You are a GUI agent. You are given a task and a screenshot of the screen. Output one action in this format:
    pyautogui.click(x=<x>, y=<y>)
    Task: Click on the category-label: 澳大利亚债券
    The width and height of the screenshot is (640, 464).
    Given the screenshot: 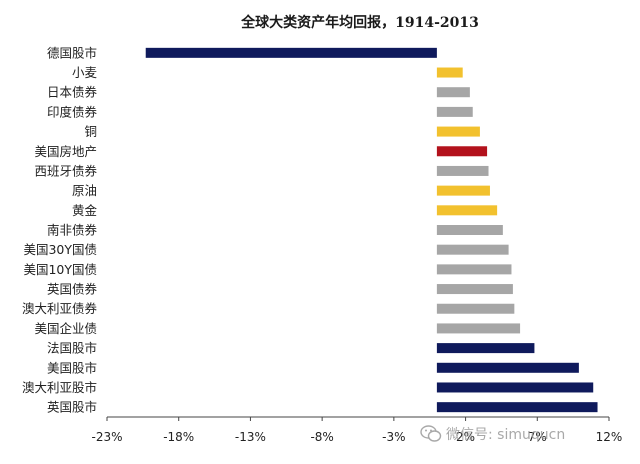 What is the action you would take?
    pyautogui.click(x=60, y=308)
    